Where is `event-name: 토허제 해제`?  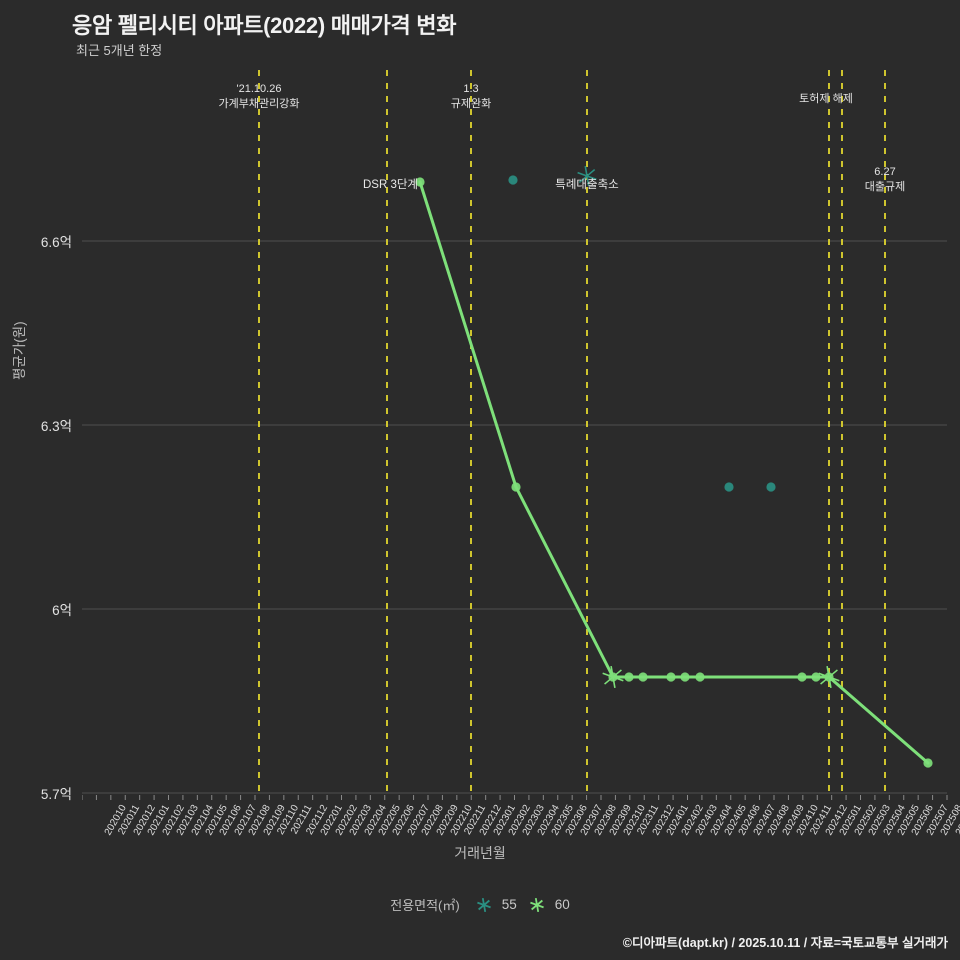
event-name: 토허제 해제 is located at coordinates (826, 99).